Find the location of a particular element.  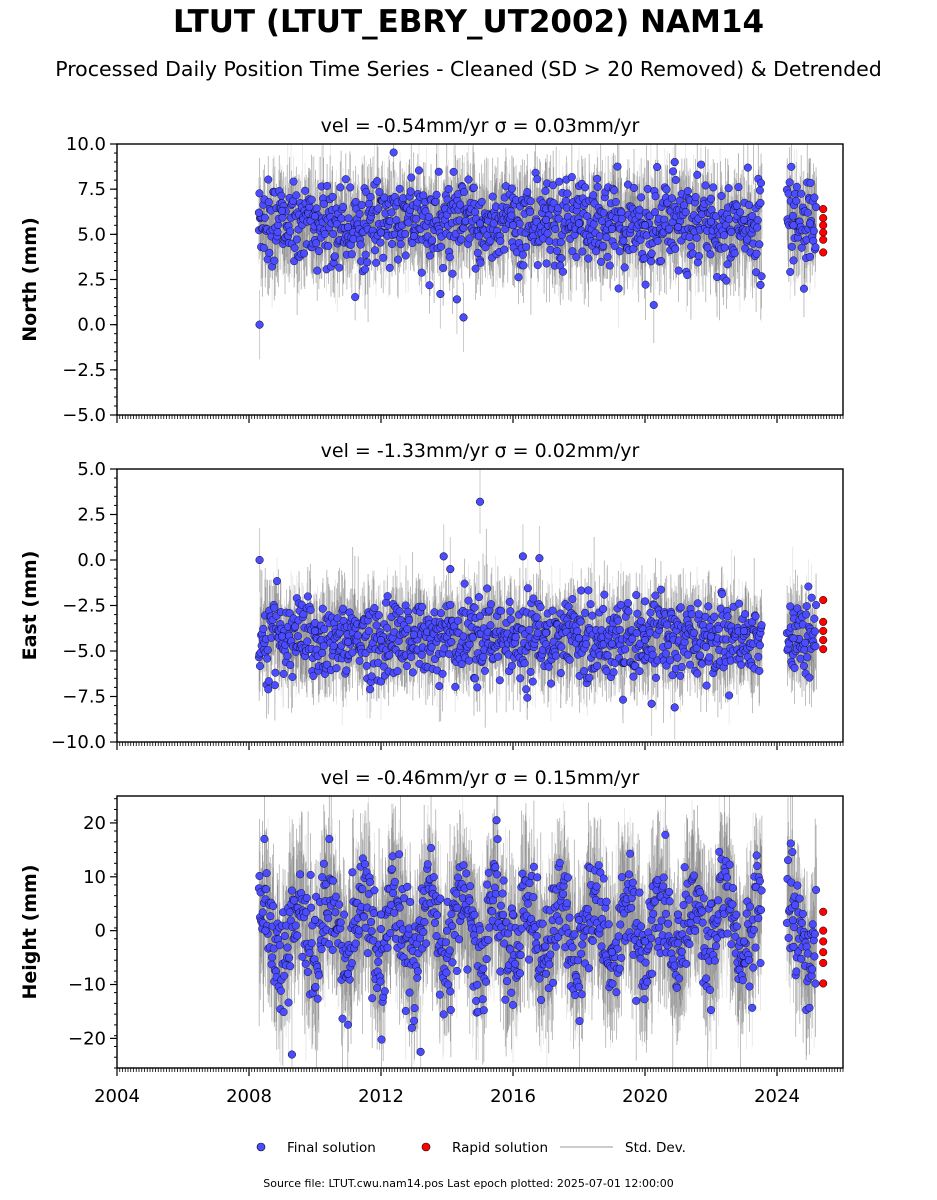

y-tick-label: 2.5 is located at coordinates (91, 280).